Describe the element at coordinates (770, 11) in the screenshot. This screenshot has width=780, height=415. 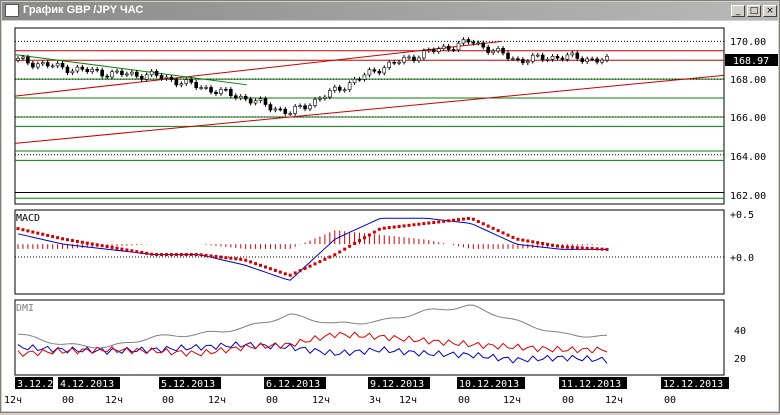
I see `close-button: ×` at that location.